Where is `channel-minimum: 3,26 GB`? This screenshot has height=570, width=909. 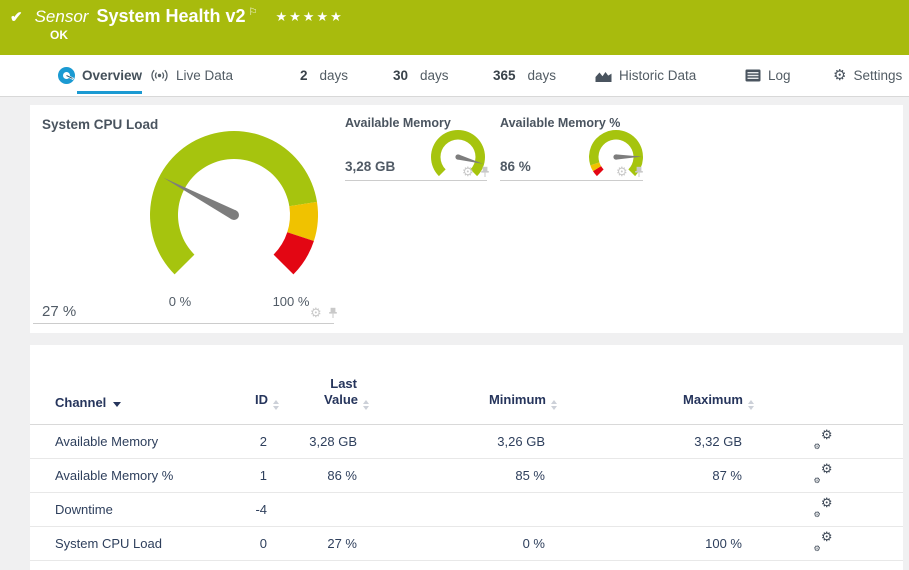
channel-minimum: 3,26 GB is located at coordinates (521, 441).